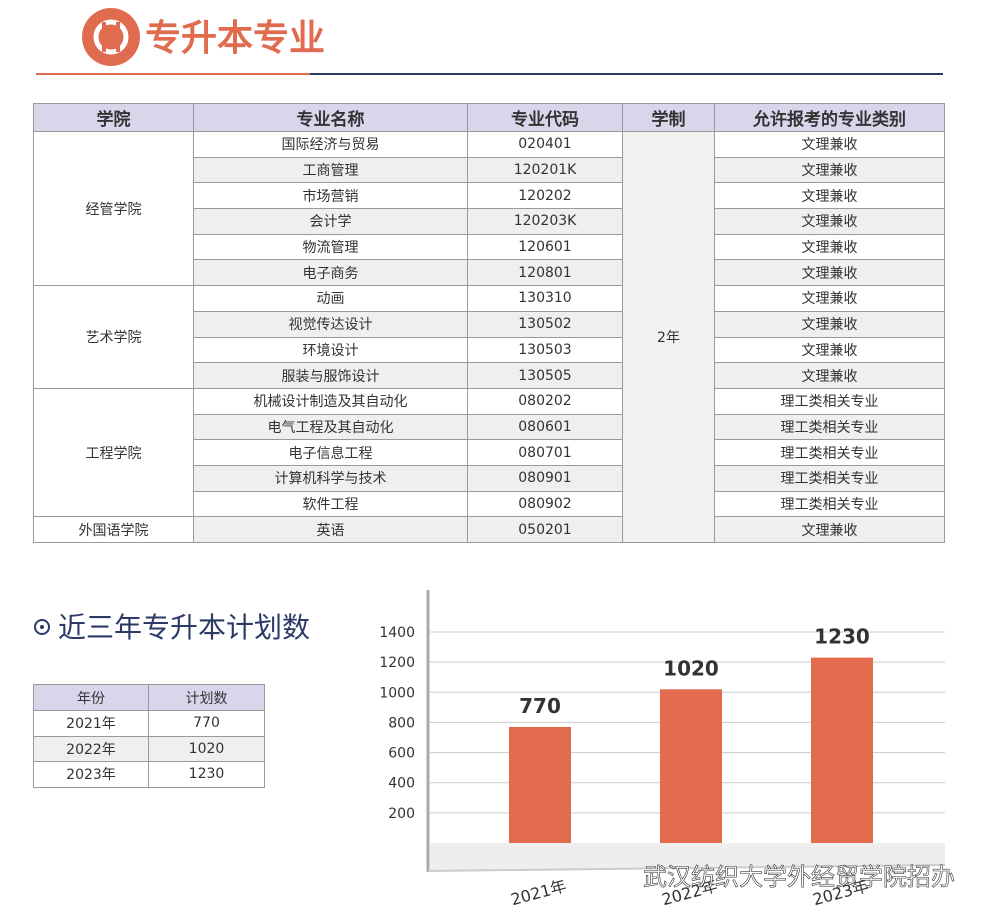 The image size is (989, 918). Describe the element at coordinates (540, 706) in the screenshot. I see `value-label: 770` at that location.